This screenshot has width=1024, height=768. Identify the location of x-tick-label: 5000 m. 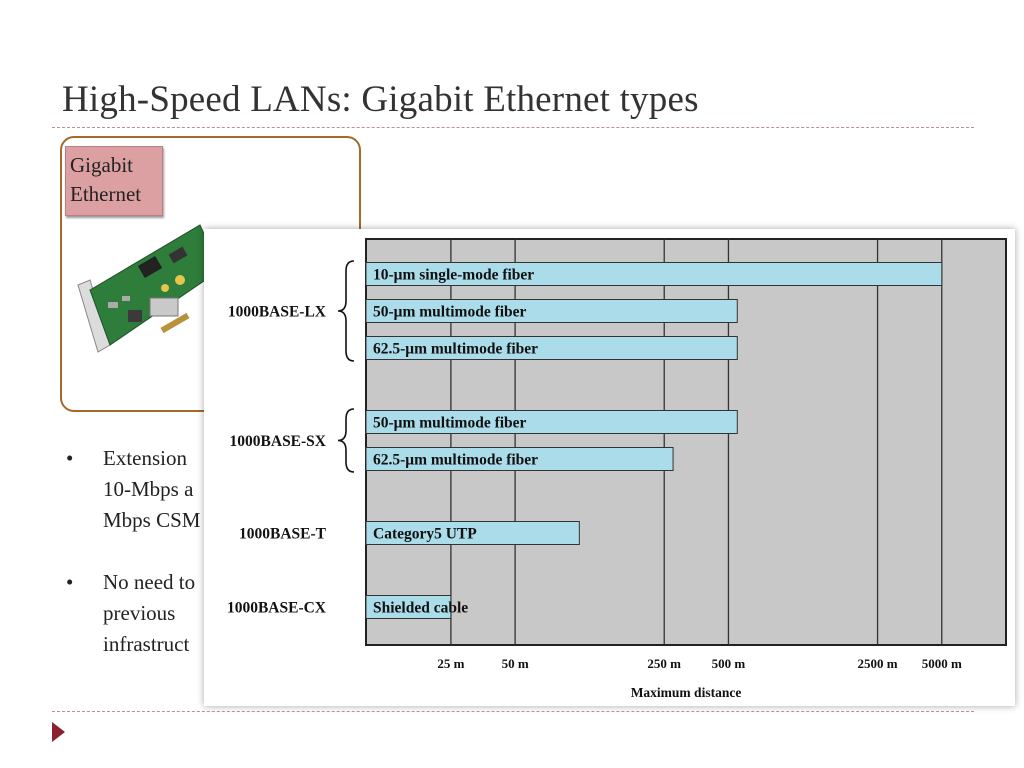
(942, 663).